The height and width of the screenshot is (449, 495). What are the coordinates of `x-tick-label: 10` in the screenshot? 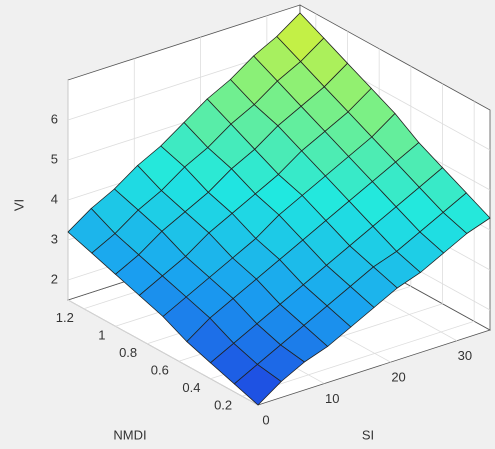 It's located at (332, 398).